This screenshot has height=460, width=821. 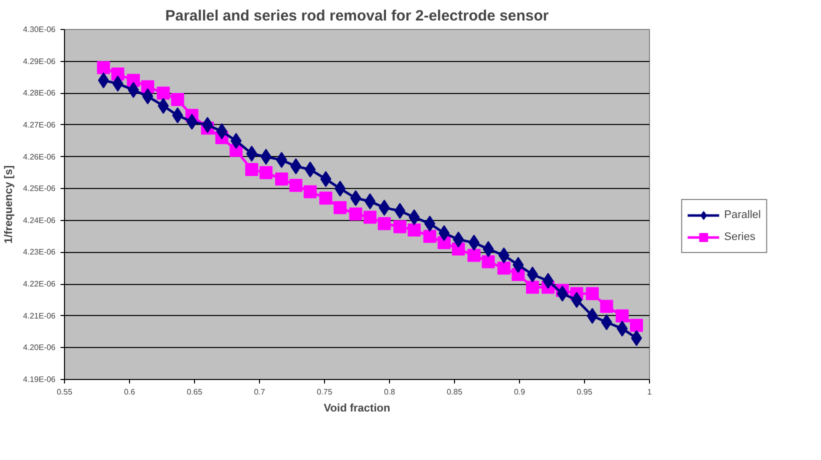 I want to click on legend-label: Parallel, so click(x=742, y=214).